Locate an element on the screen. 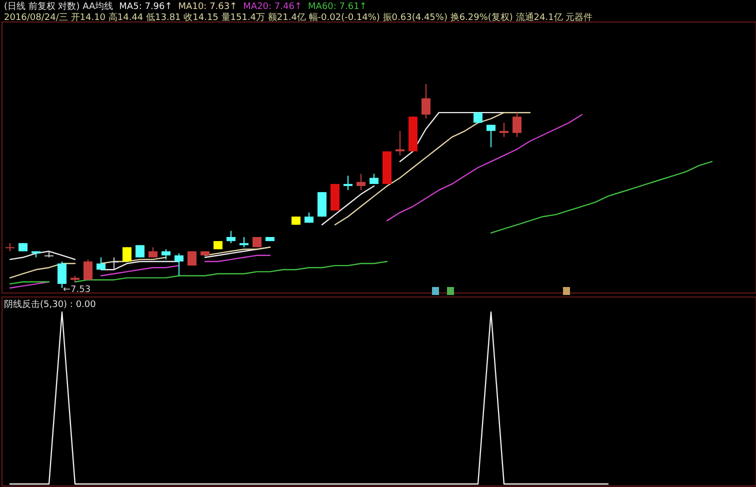 This screenshot has height=487, width=756. text: MA60: 7.61↑ is located at coordinates (337, 7).